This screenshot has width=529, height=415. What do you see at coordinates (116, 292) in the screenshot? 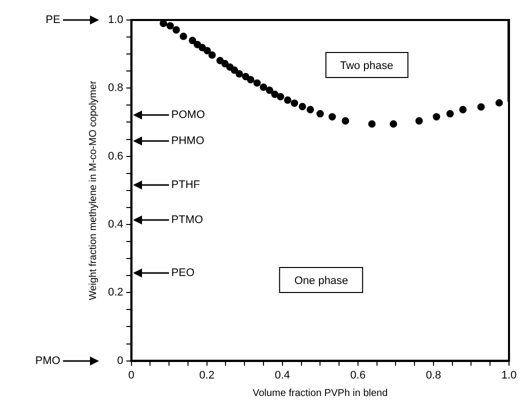
I see `y-tick-label: 0.2` at bounding box center [116, 292].